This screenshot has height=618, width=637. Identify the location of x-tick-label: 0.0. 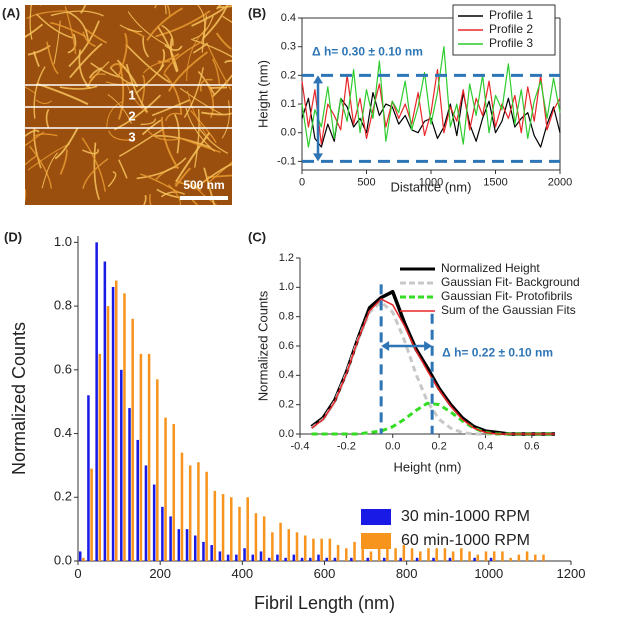
(392, 447).